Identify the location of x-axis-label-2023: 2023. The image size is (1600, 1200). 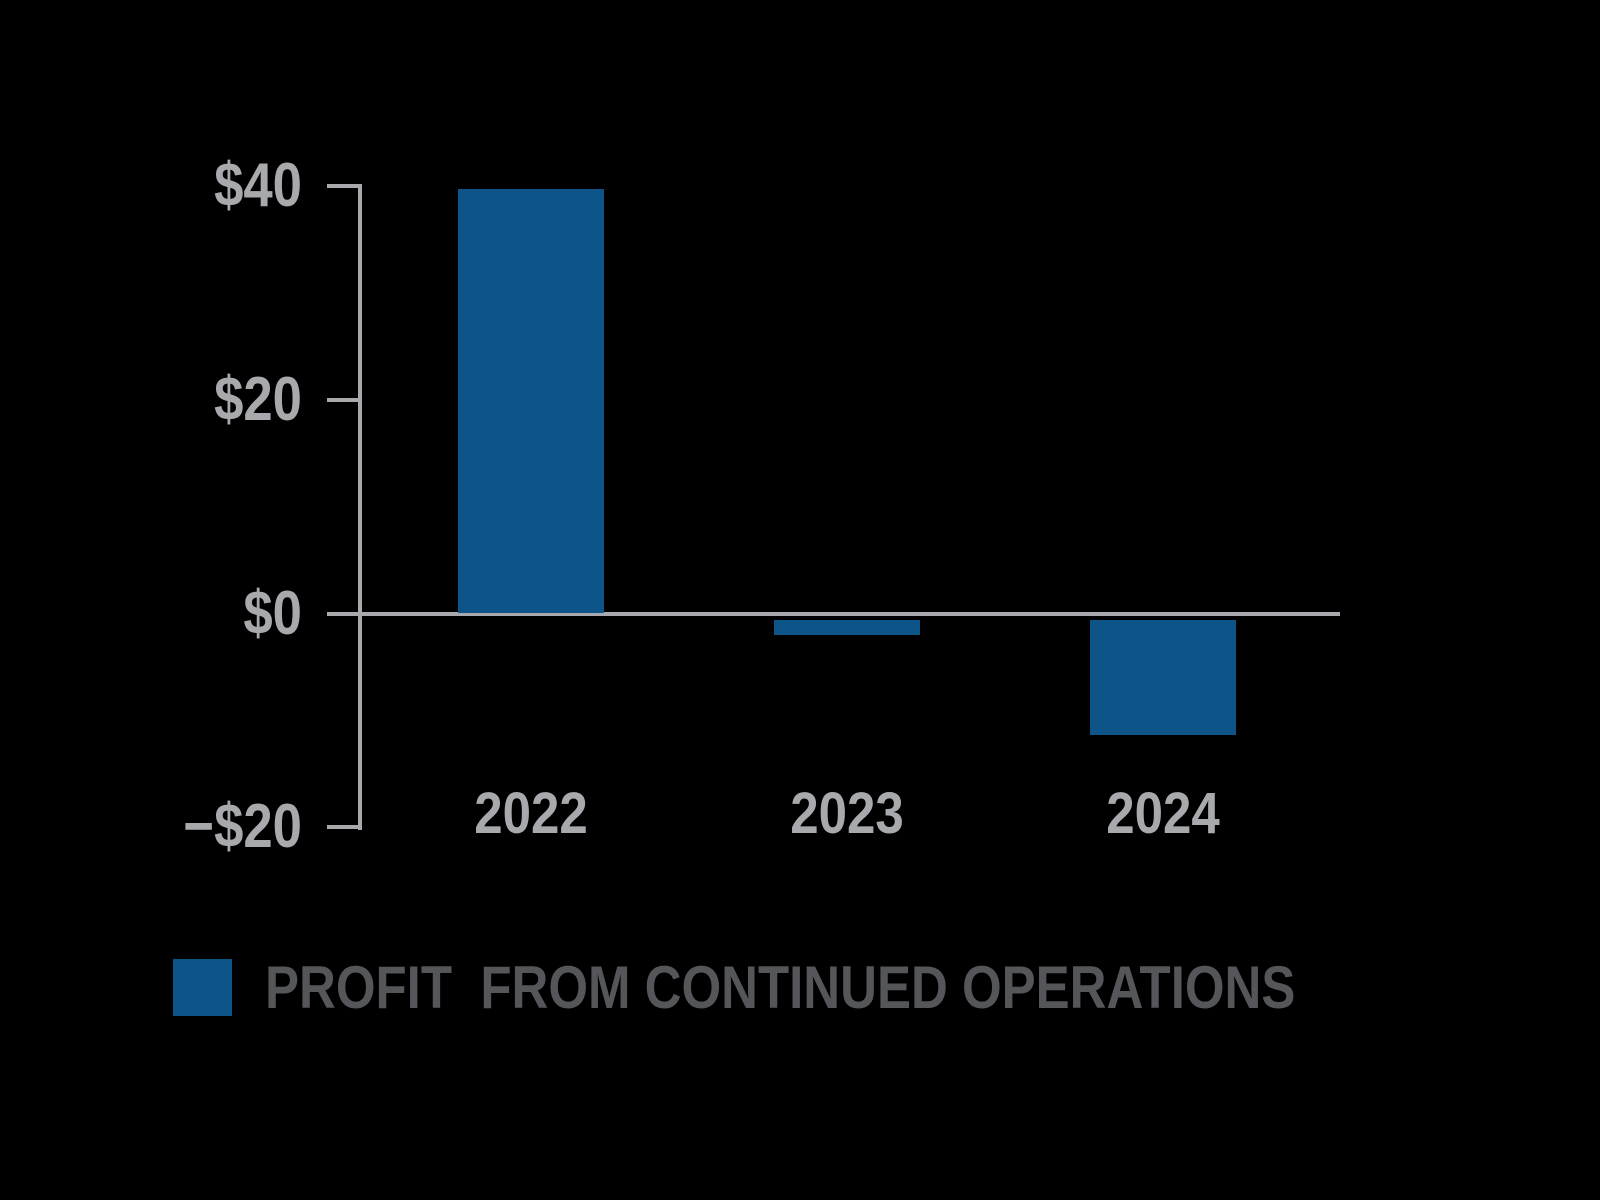
(847, 813).